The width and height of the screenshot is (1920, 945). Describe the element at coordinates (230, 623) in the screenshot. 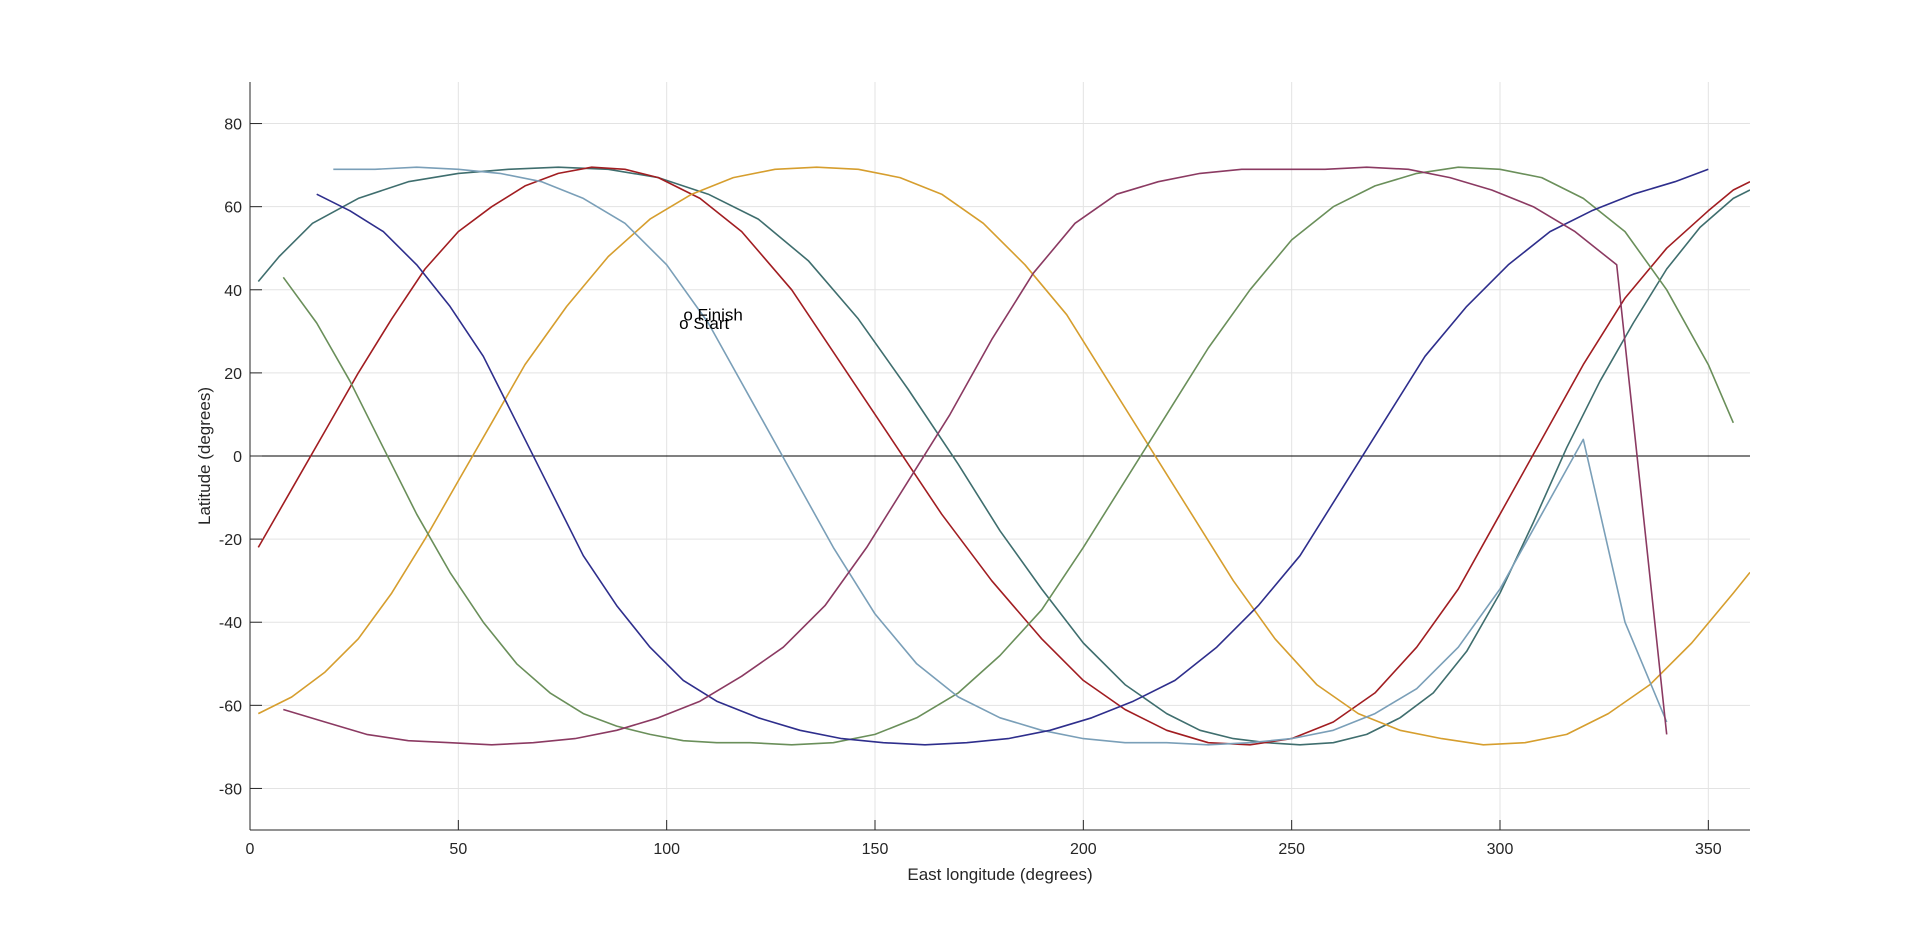

I see `y-tick-label: -40` at that location.